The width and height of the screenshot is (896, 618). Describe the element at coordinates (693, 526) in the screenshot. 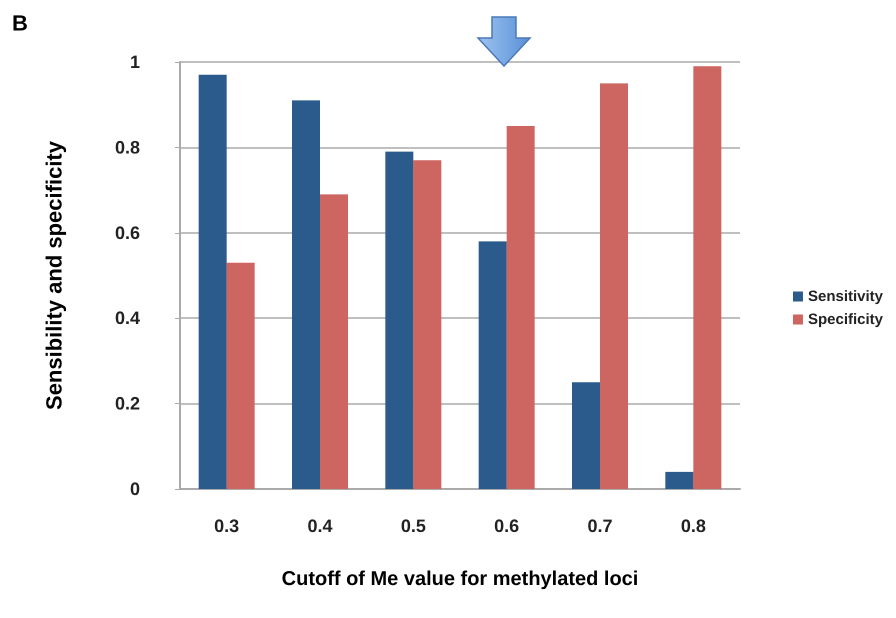

I see `x-tick-label: 0.8` at that location.